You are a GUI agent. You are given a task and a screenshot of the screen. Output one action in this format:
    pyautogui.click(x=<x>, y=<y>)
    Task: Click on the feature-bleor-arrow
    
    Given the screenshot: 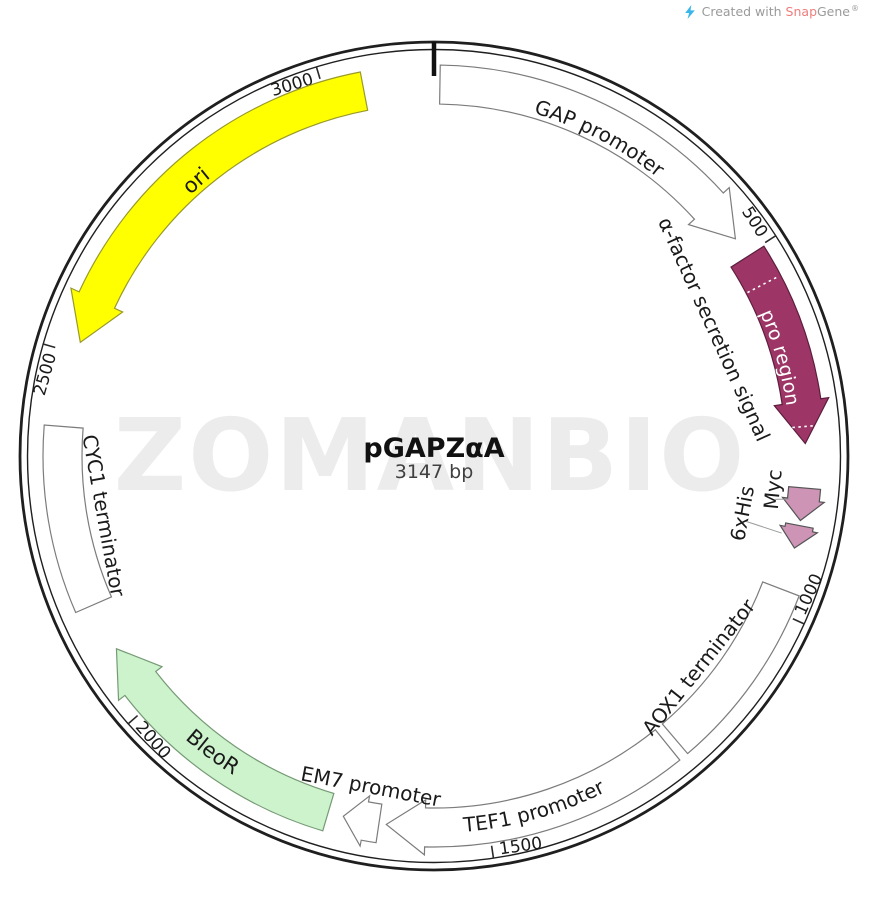 What is the action you would take?
    pyautogui.click(x=225, y=739)
    